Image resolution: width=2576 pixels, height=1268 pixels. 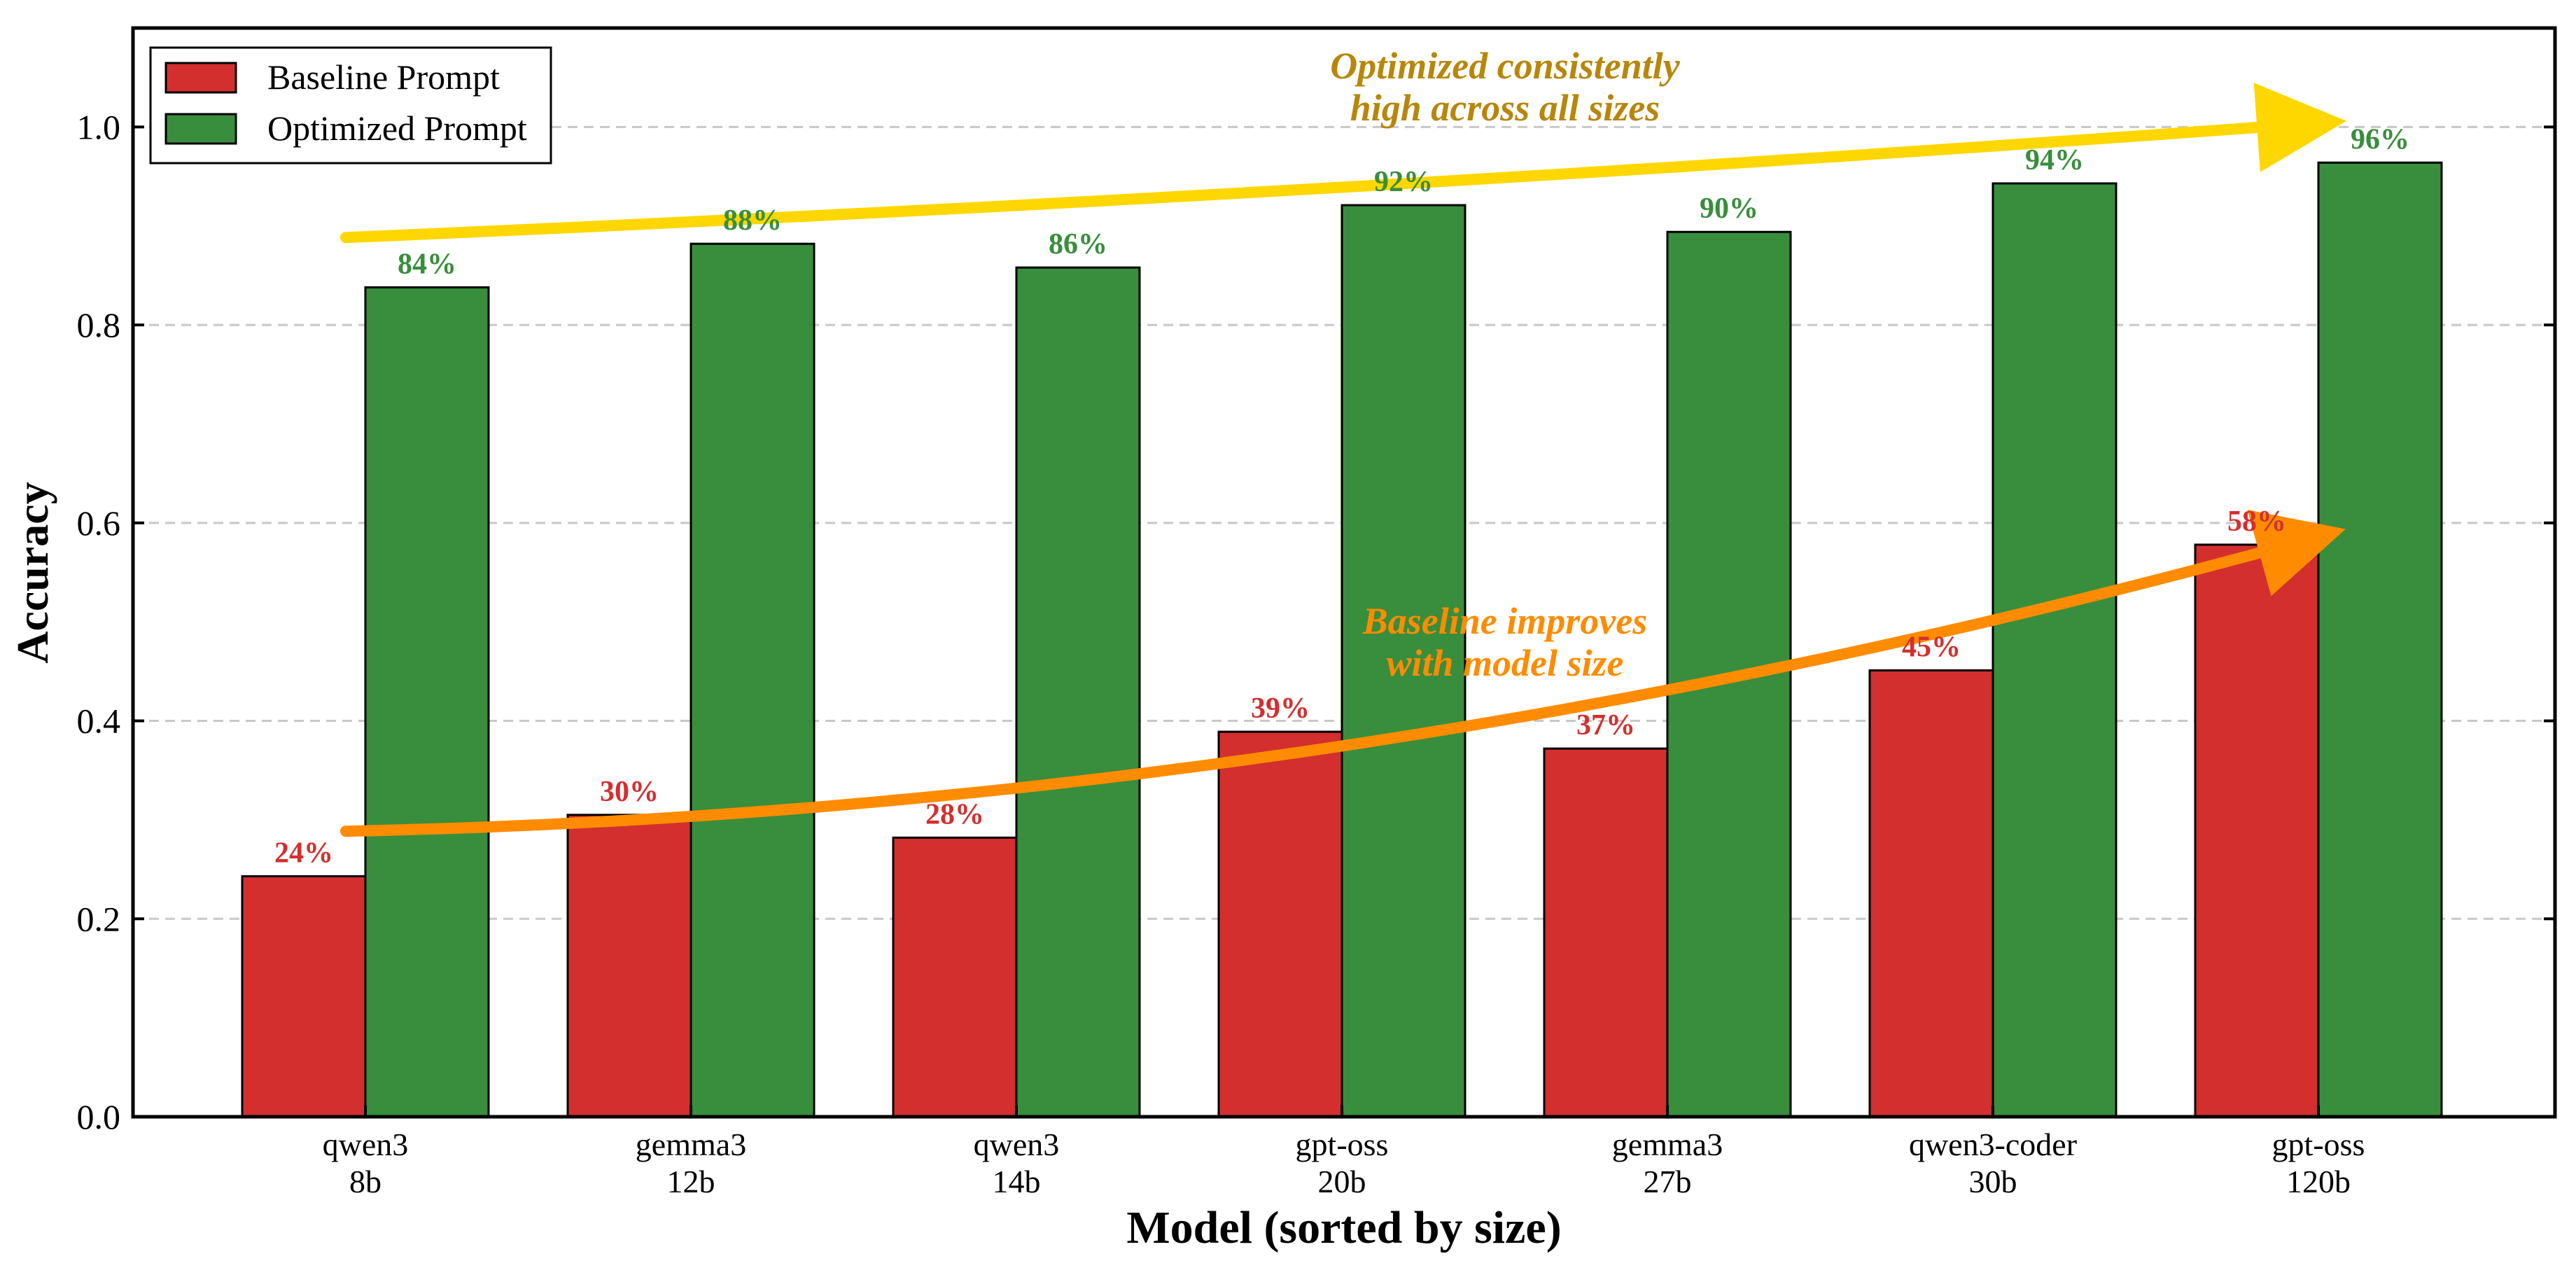 I want to click on x-axis-label: Model (sorted by size), so click(x=1343, y=1227).